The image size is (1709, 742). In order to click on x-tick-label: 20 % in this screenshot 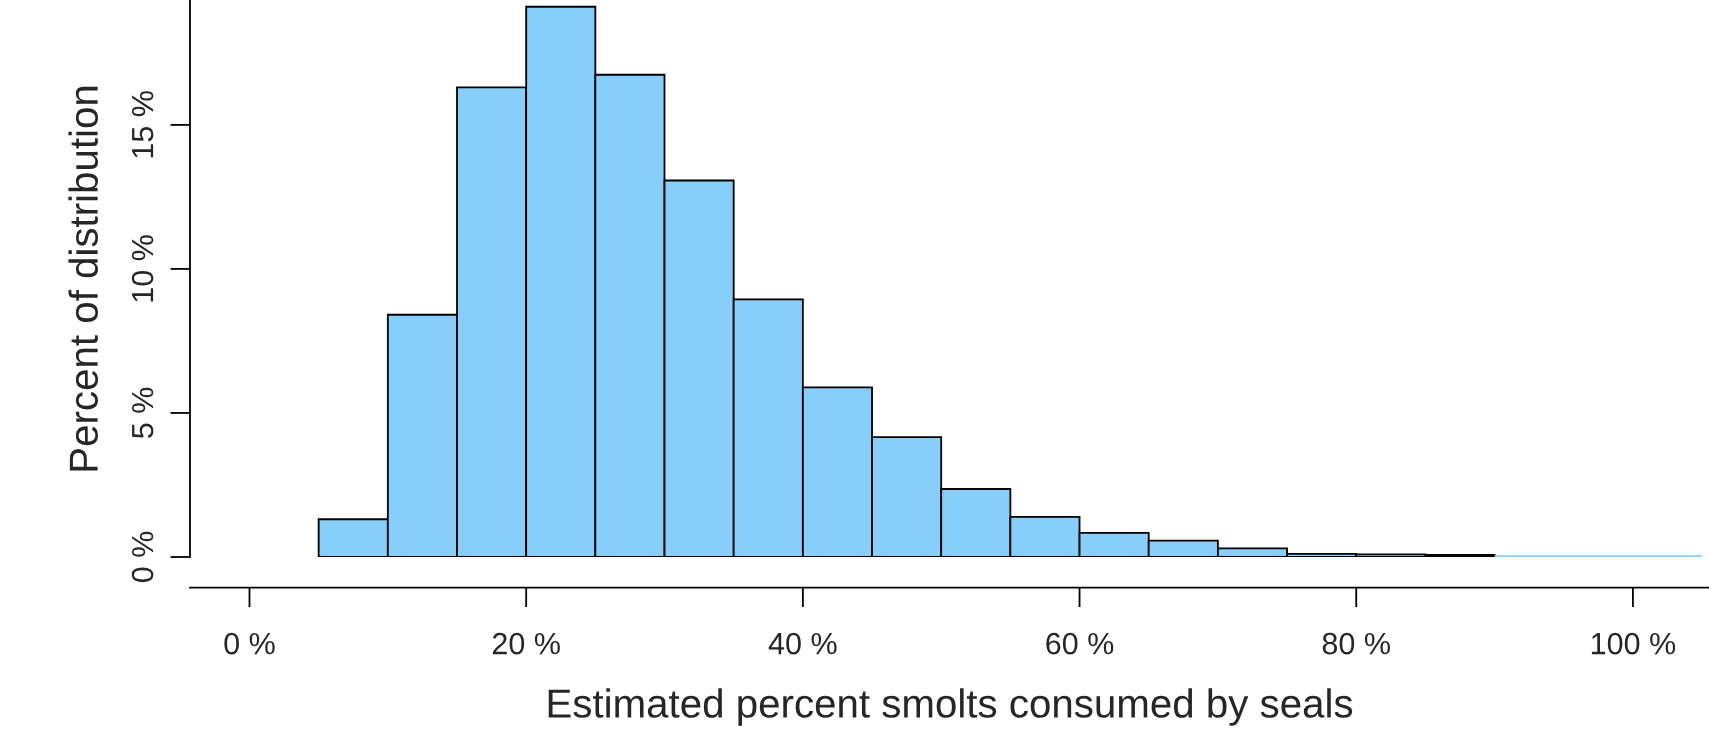, I will do `click(526, 643)`.